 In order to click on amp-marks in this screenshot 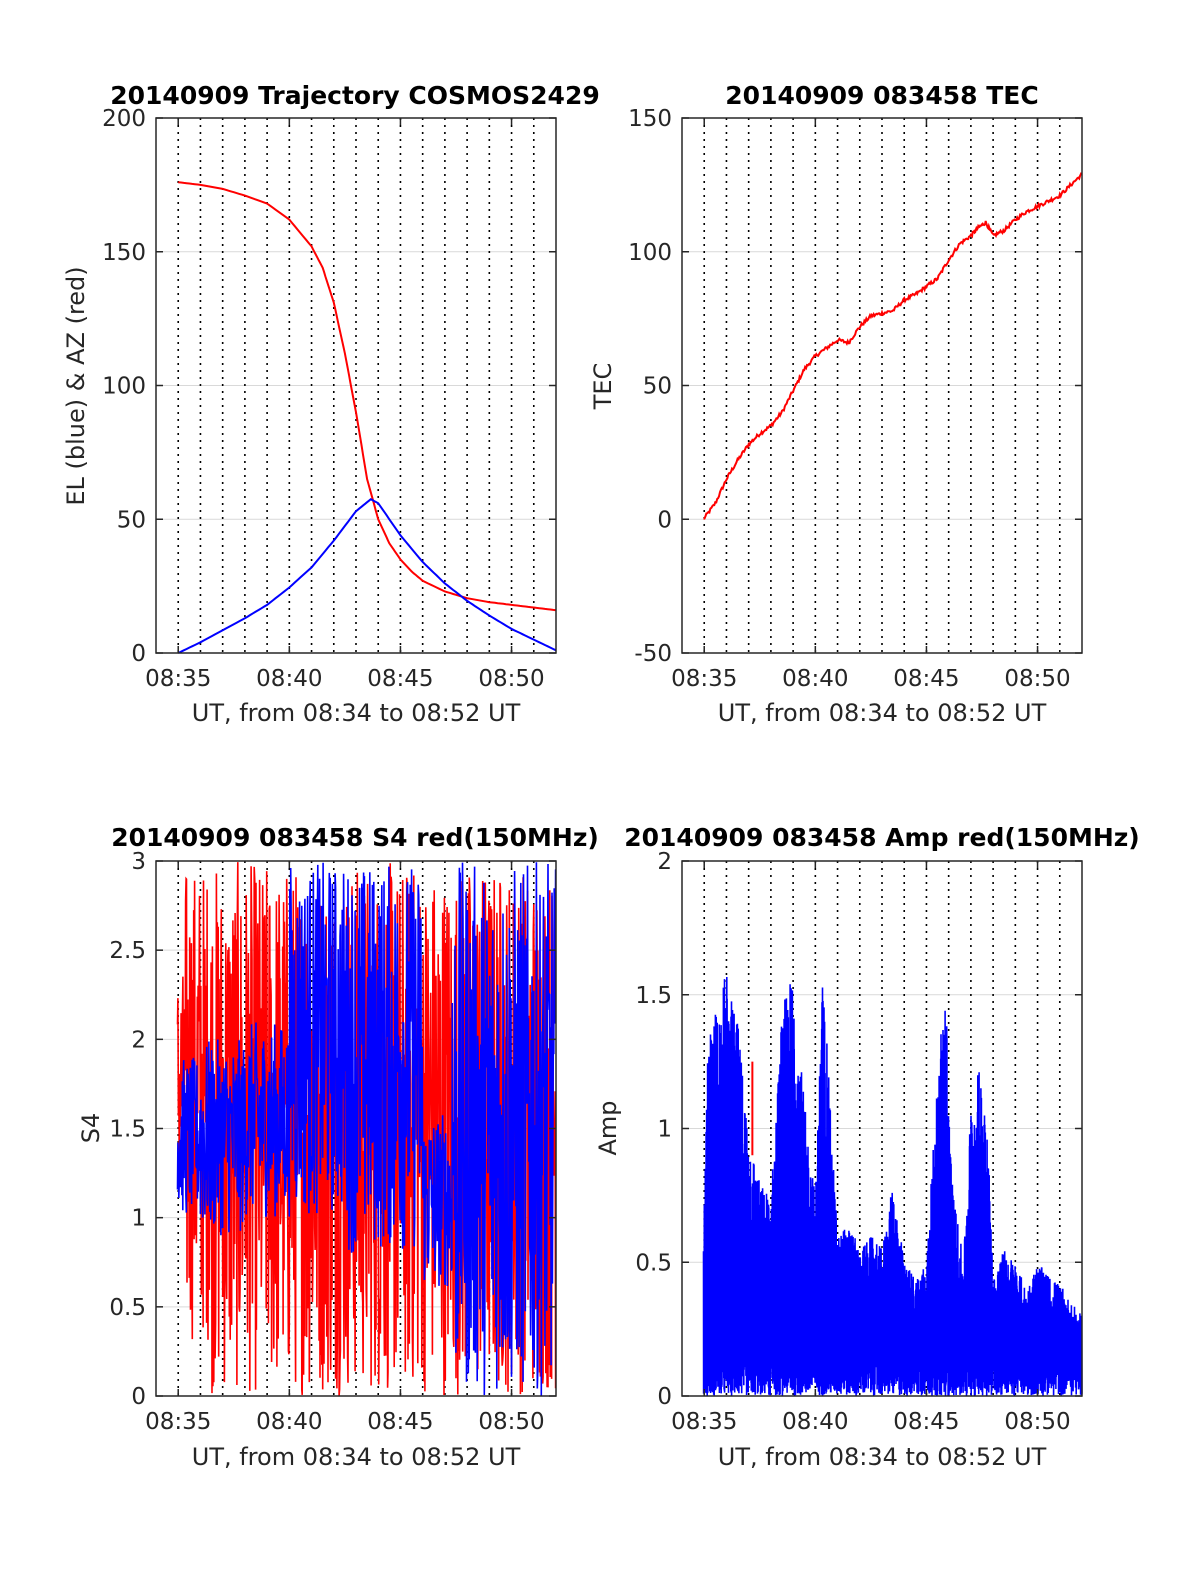, I will do `click(892, 1186)`.